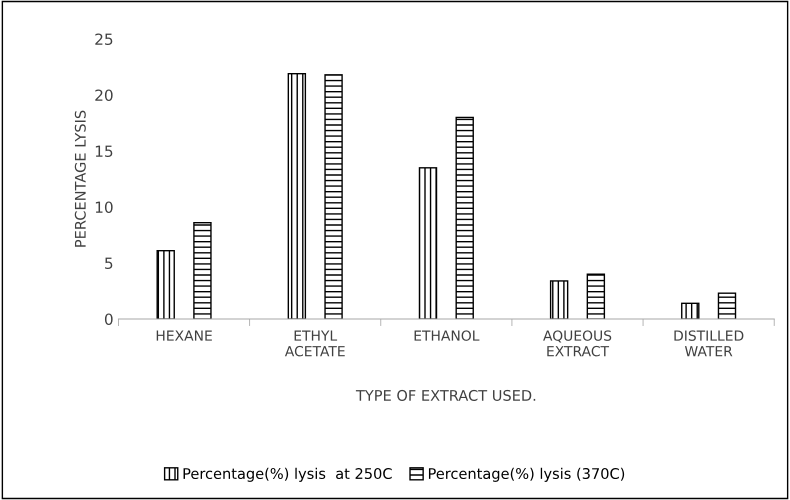  Describe the element at coordinates (80, 178) in the screenshot. I see `y-axis-title: PERCENTAGE LYSIS` at that location.